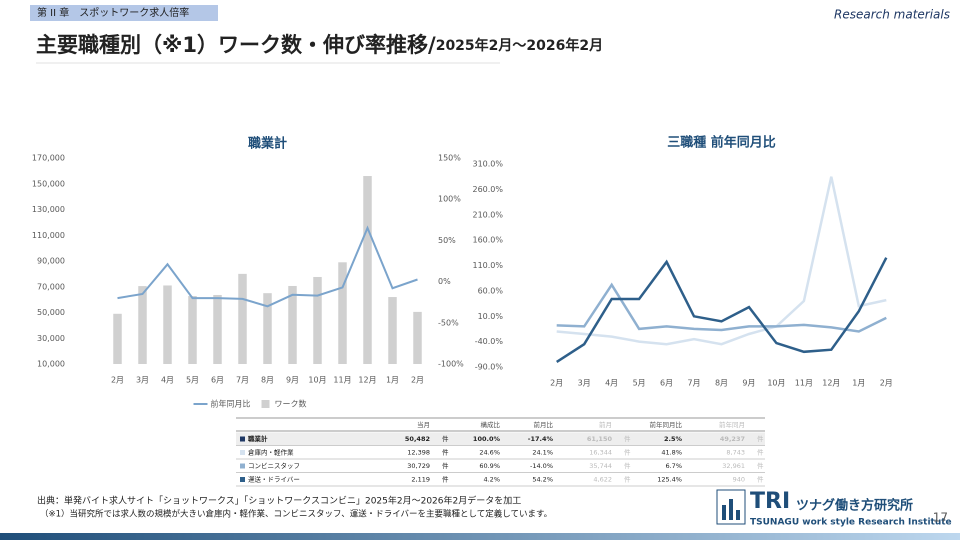 This screenshot has height=540, width=960. What do you see at coordinates (732, 439) in the screenshot?
I see `table-cell: 49,237` at bounding box center [732, 439].